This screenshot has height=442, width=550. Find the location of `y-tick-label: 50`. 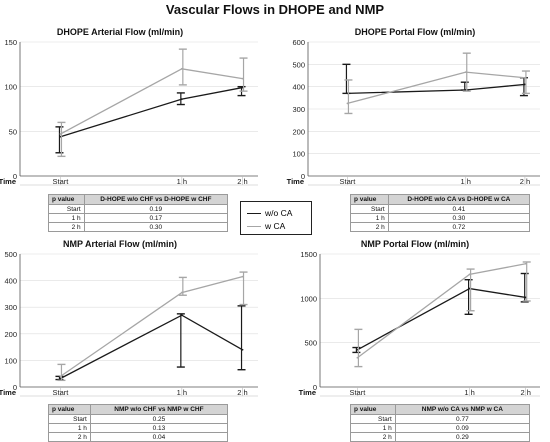

y-tick-label: 50 is located at coordinates (13, 131).